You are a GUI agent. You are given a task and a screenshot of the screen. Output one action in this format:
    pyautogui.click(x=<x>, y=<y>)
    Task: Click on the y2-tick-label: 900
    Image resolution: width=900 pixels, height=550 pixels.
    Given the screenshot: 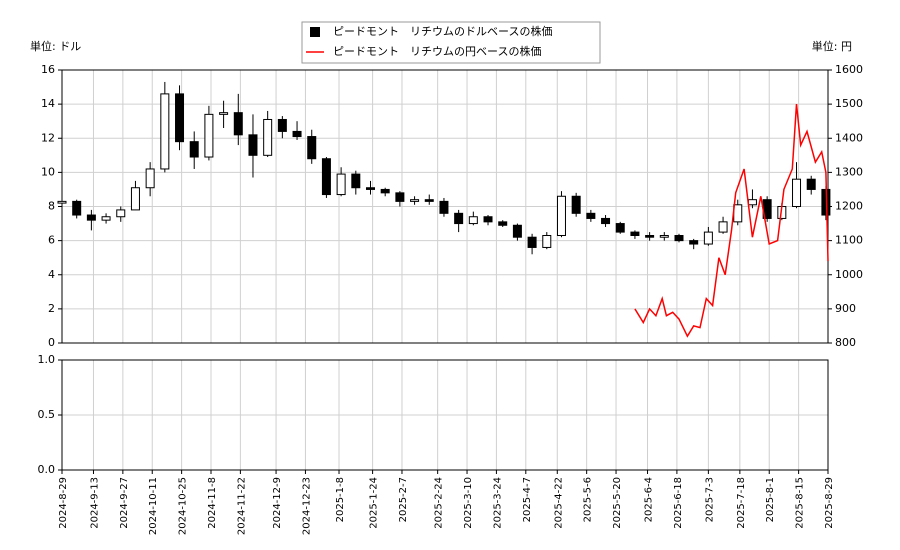 What is the action you would take?
    pyautogui.click(x=845, y=308)
    